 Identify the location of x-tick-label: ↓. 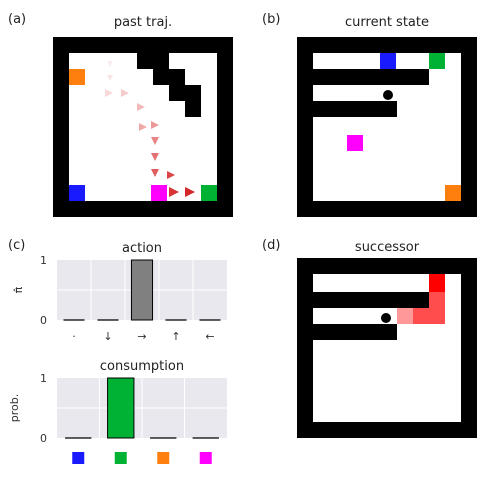
(107, 336).